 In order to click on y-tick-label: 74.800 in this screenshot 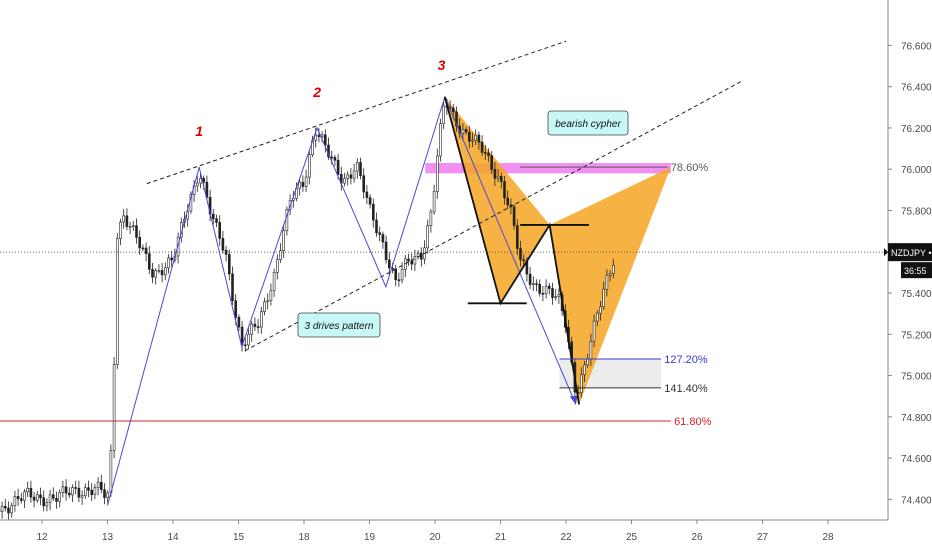, I will do `click(916, 418)`.